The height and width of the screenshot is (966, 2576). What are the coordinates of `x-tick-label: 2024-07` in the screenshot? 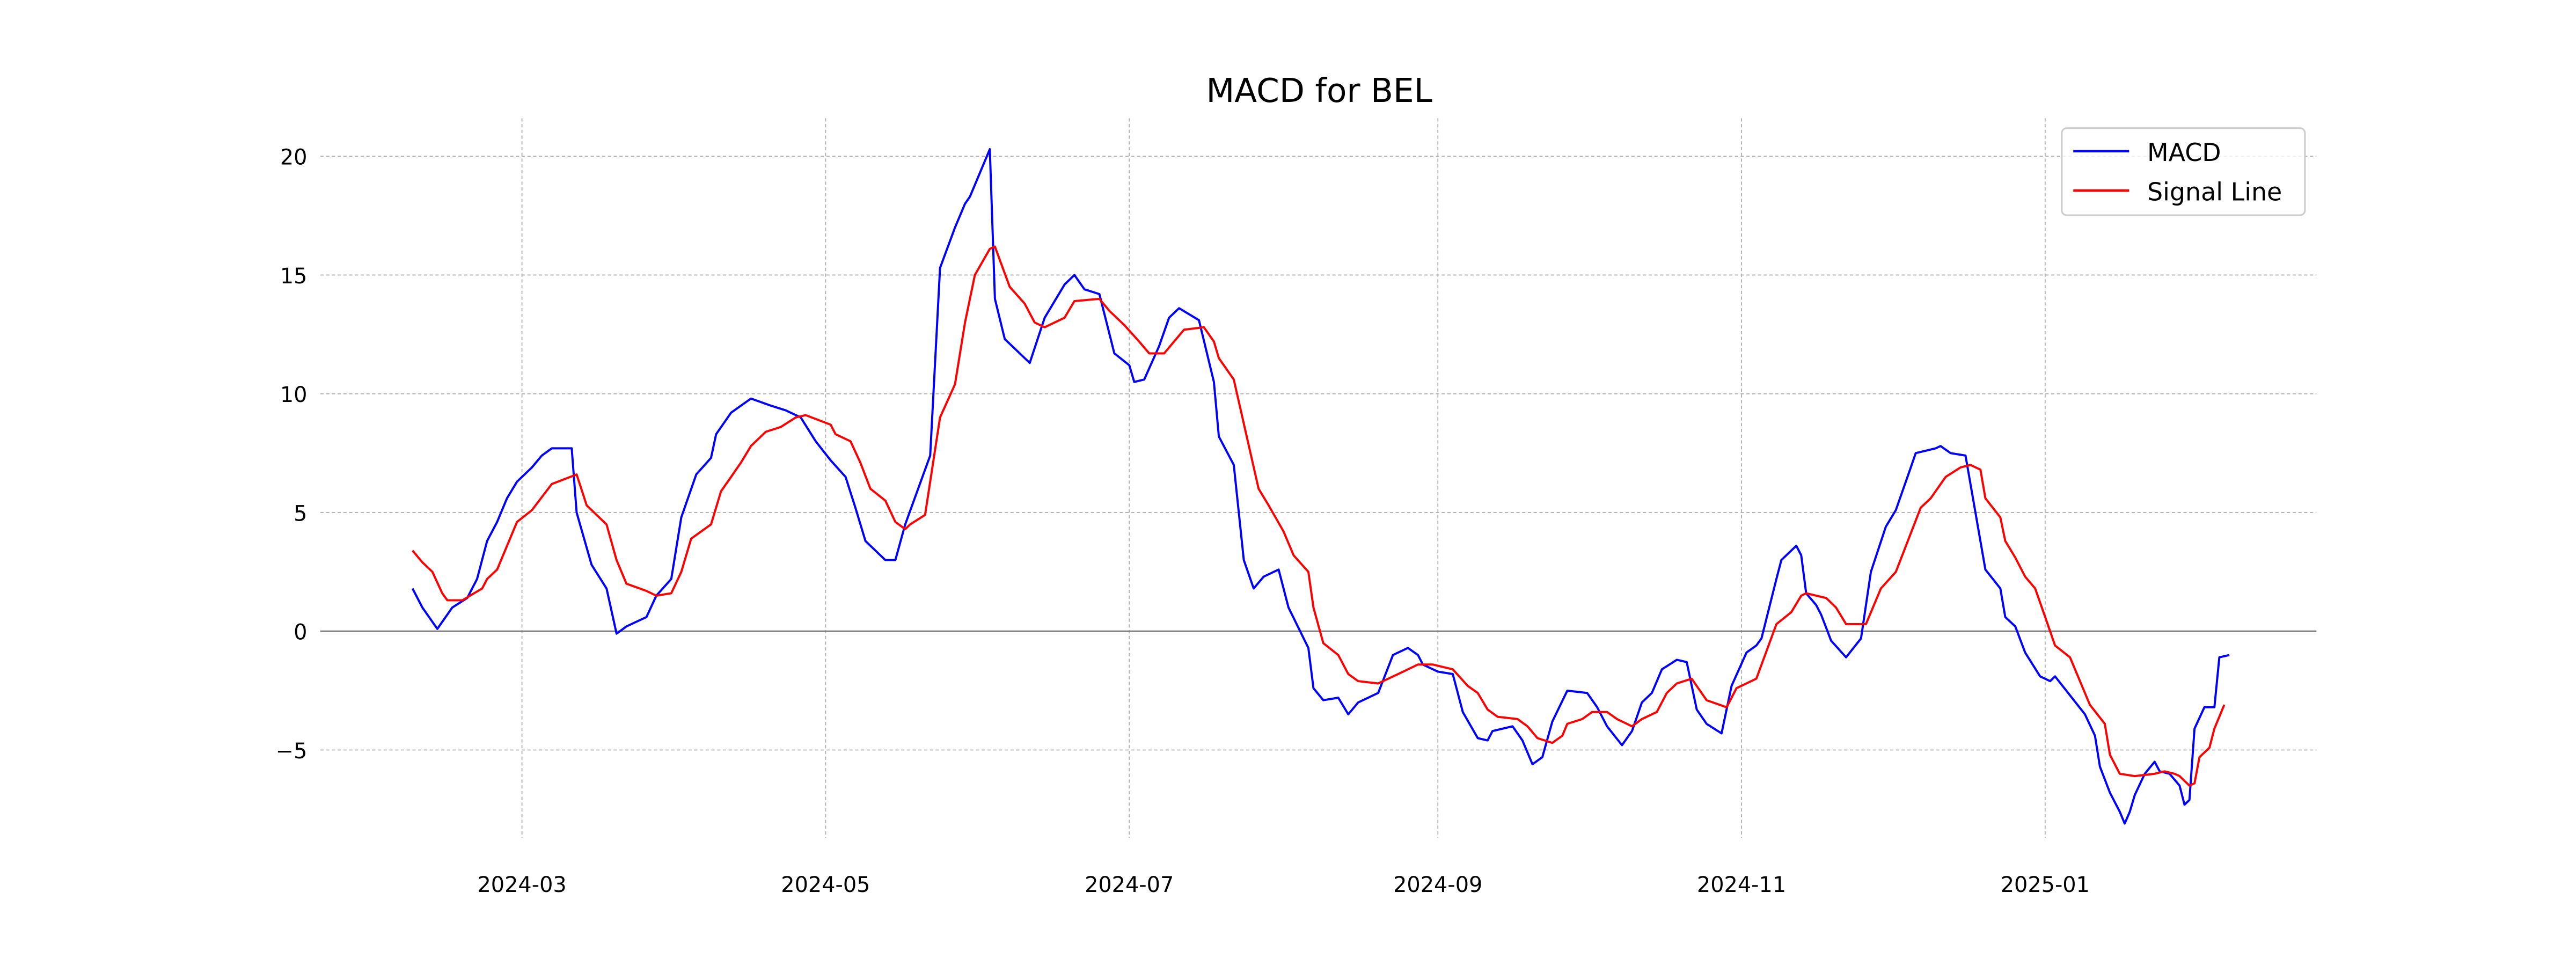 It's located at (1129, 885).